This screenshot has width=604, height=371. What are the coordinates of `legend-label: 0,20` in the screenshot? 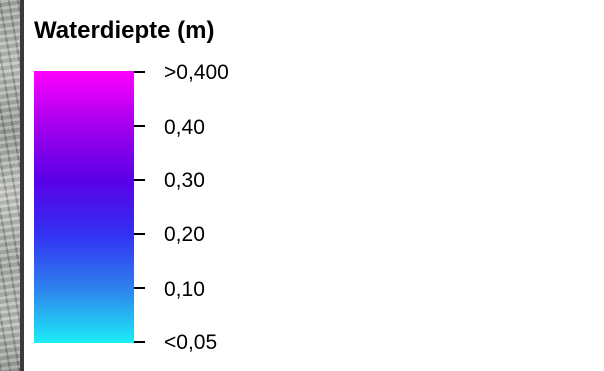 It's located at (184, 234).